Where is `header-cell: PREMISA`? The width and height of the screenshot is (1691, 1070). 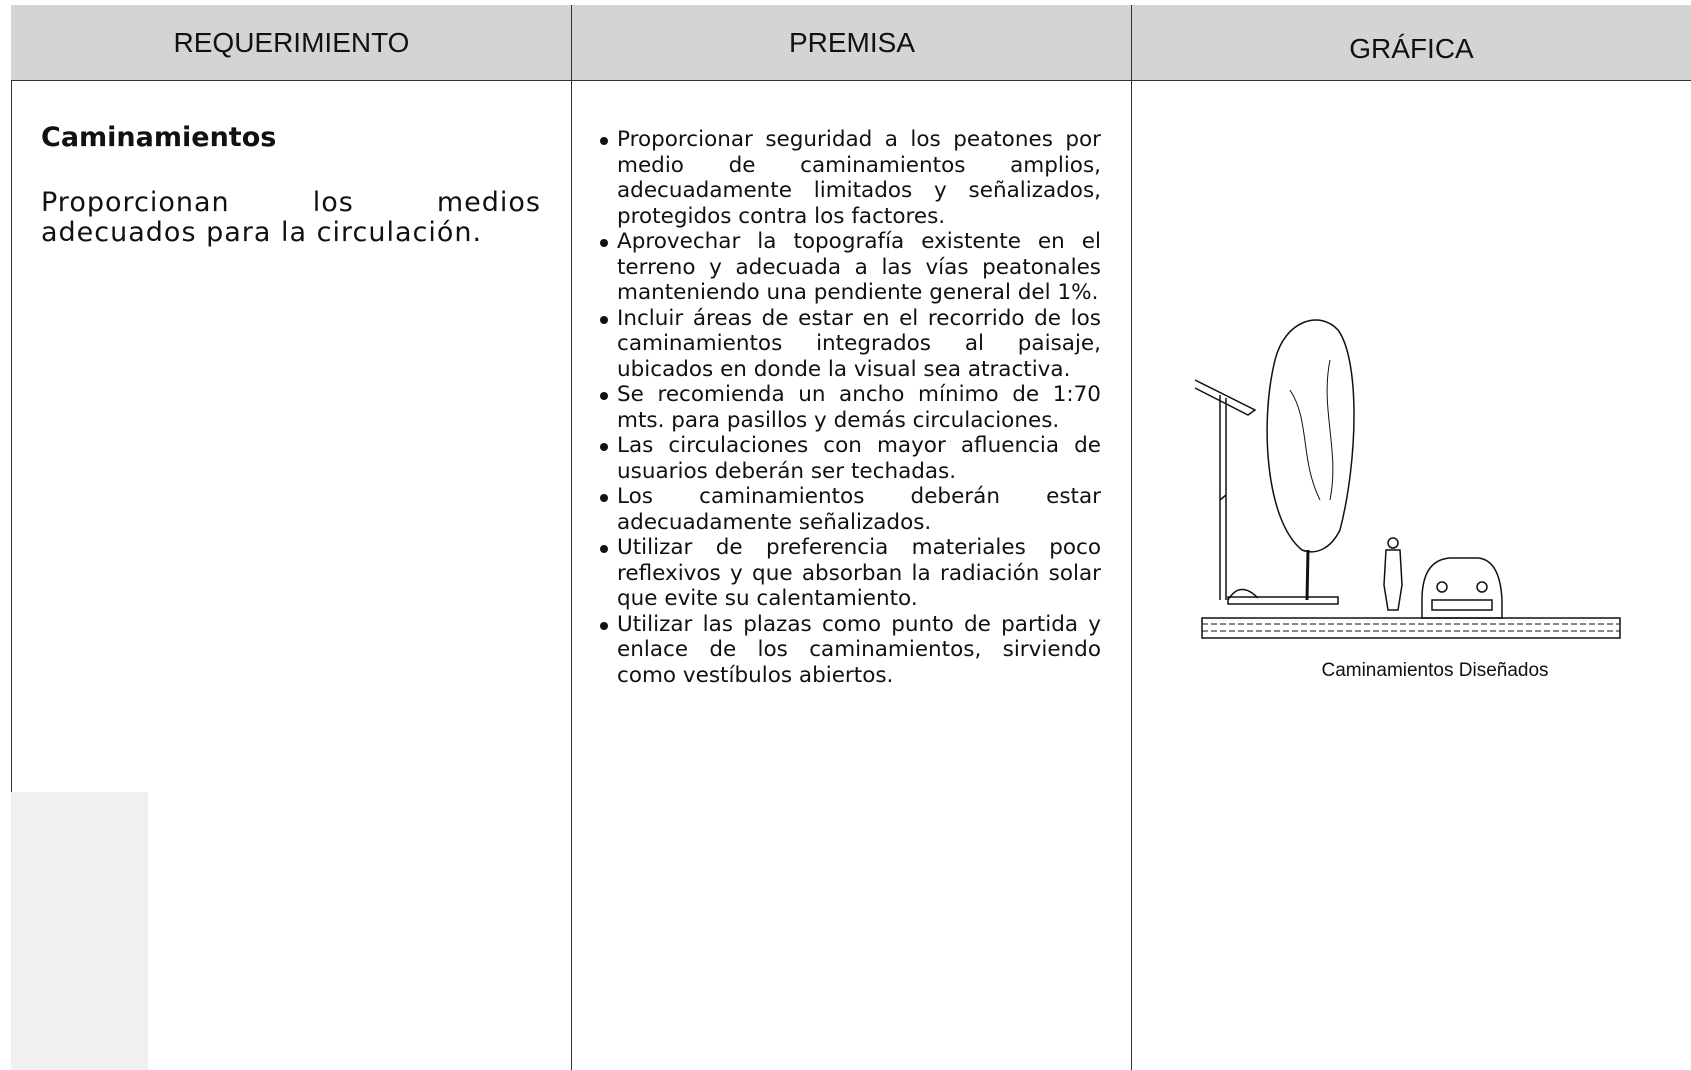
header-cell: PREMISA is located at coordinates (852, 43).